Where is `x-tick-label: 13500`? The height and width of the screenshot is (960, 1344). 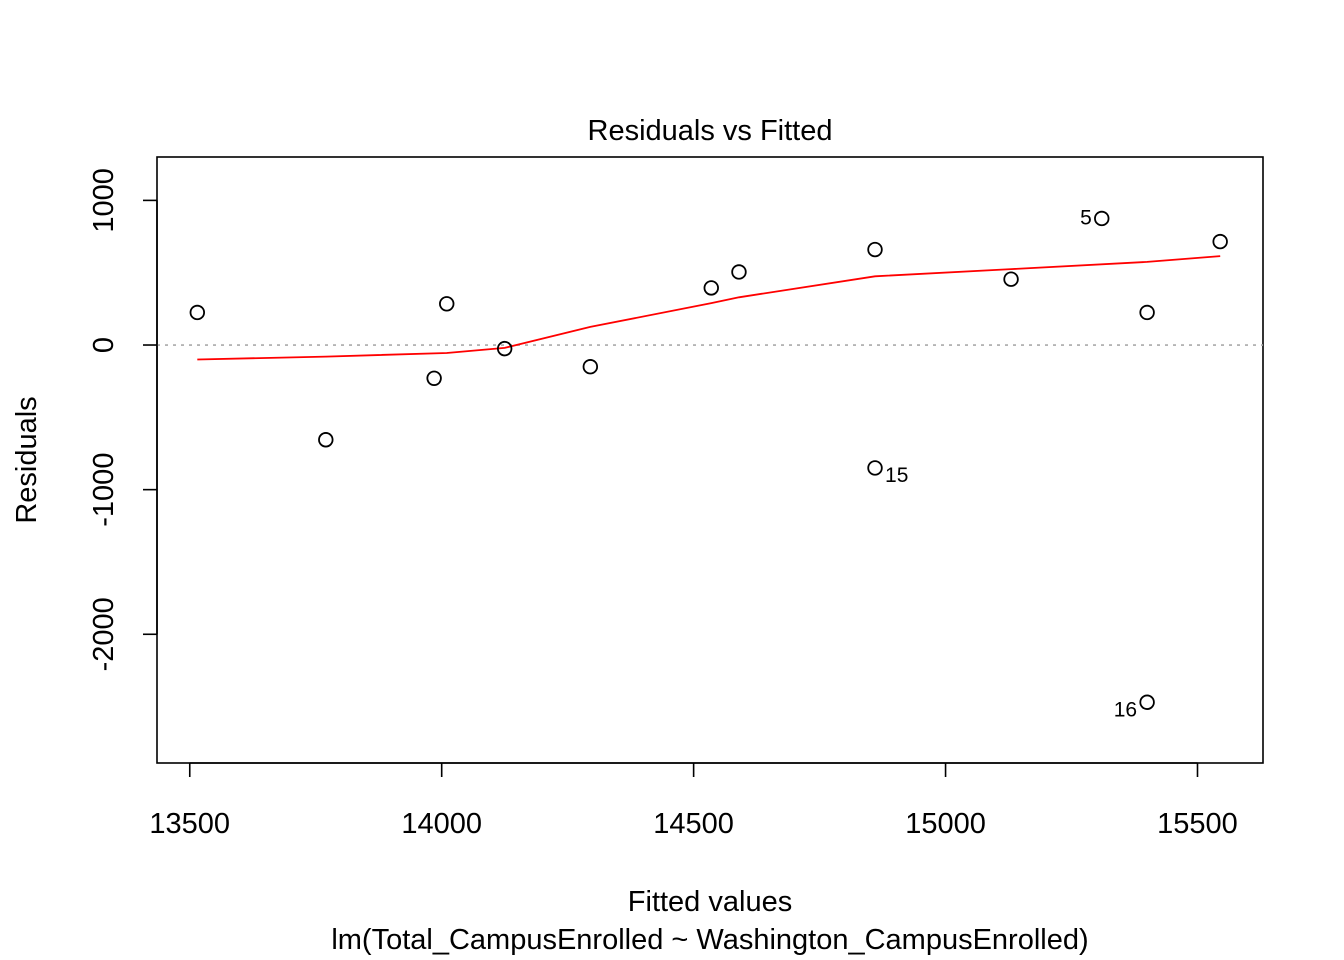 x-tick-label: 13500 is located at coordinates (189, 824).